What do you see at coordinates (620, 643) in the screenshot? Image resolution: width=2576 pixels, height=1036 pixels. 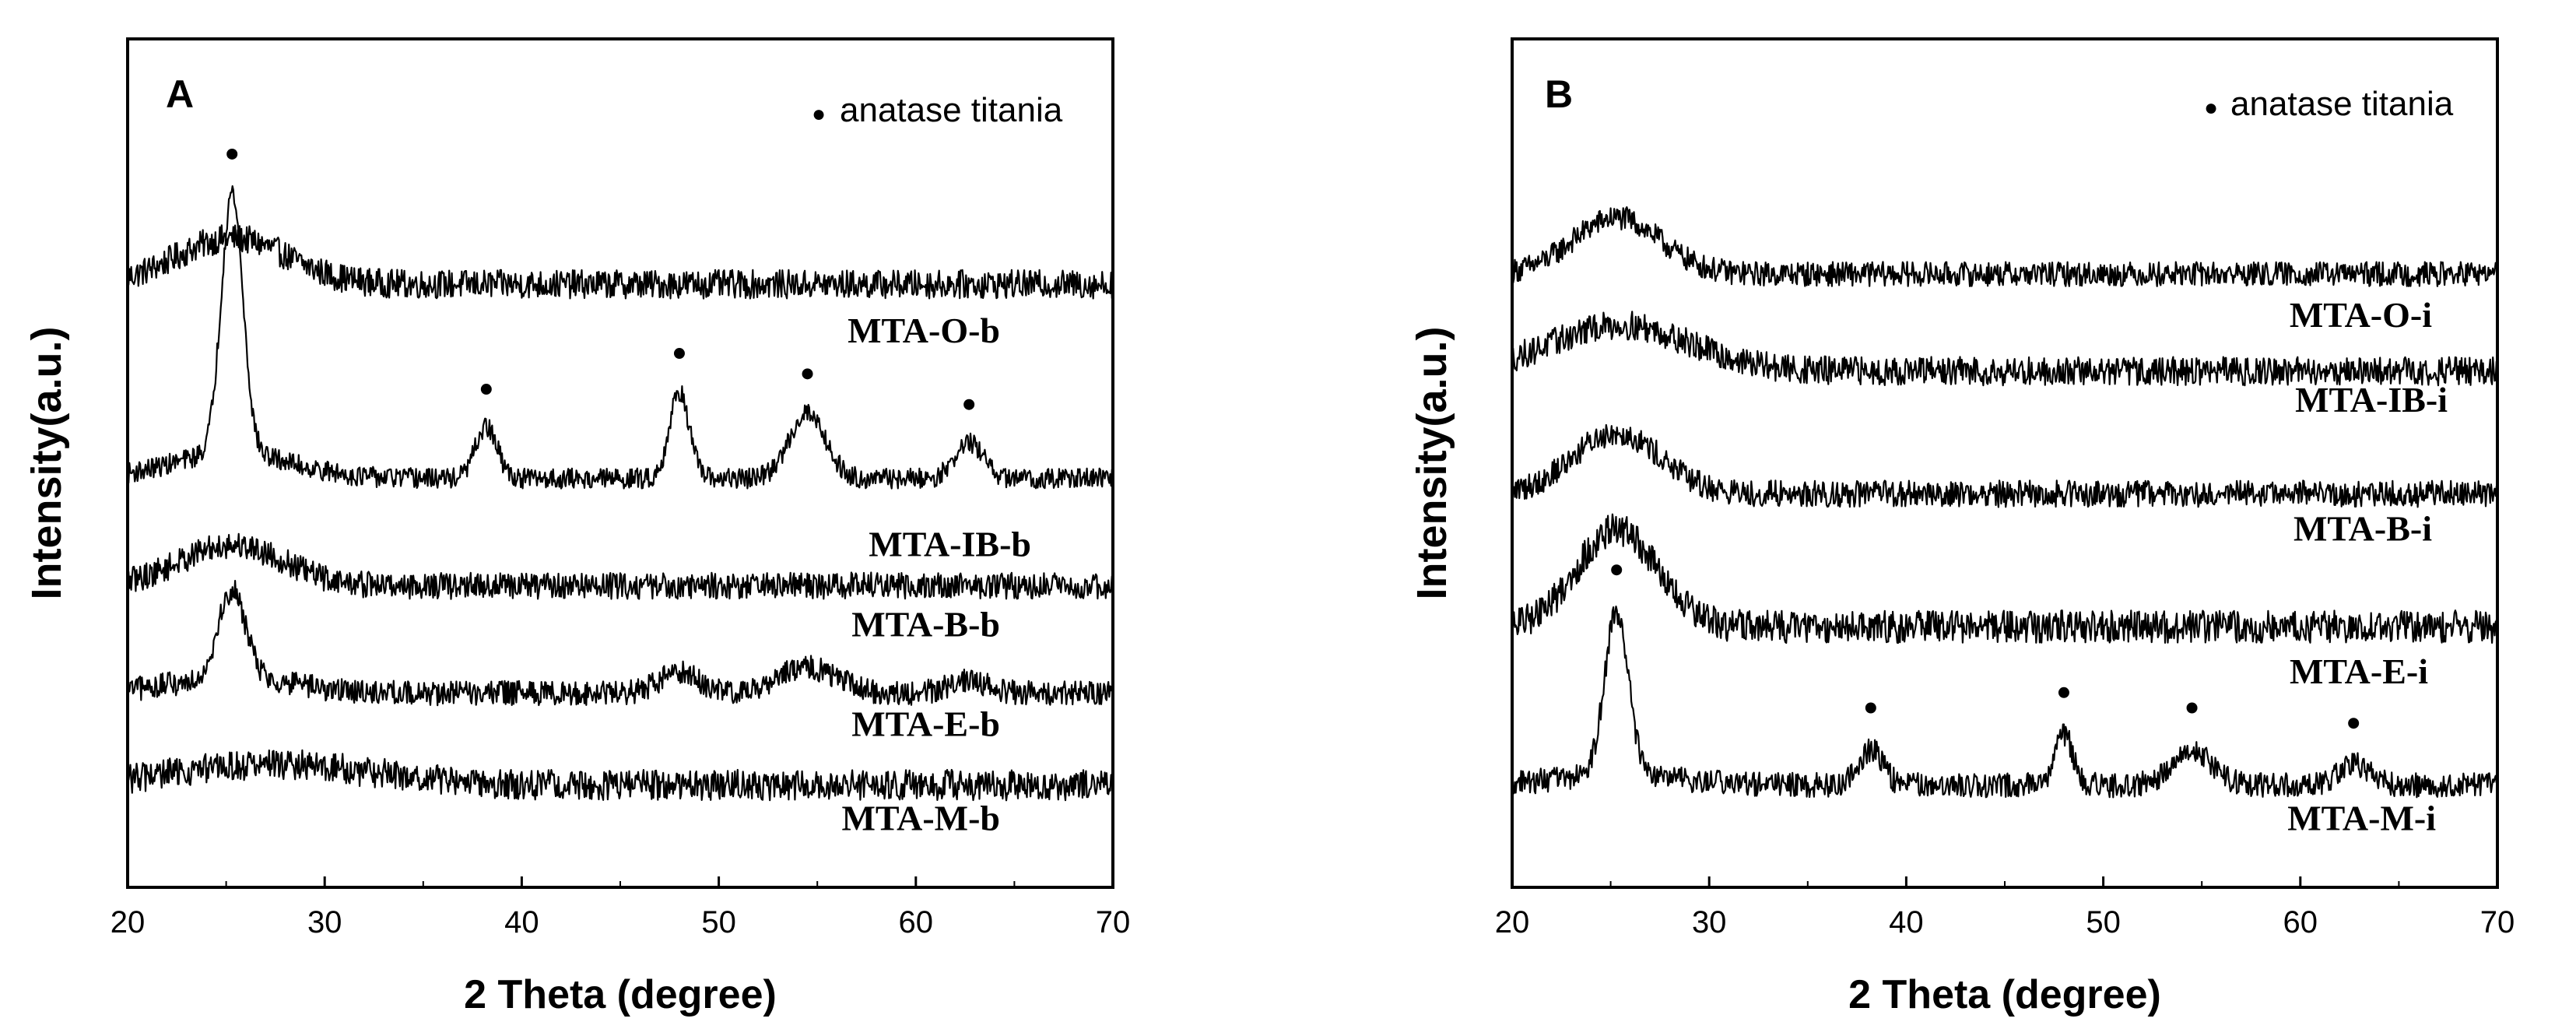 I see `xrd-trace-mta-e-b` at bounding box center [620, 643].